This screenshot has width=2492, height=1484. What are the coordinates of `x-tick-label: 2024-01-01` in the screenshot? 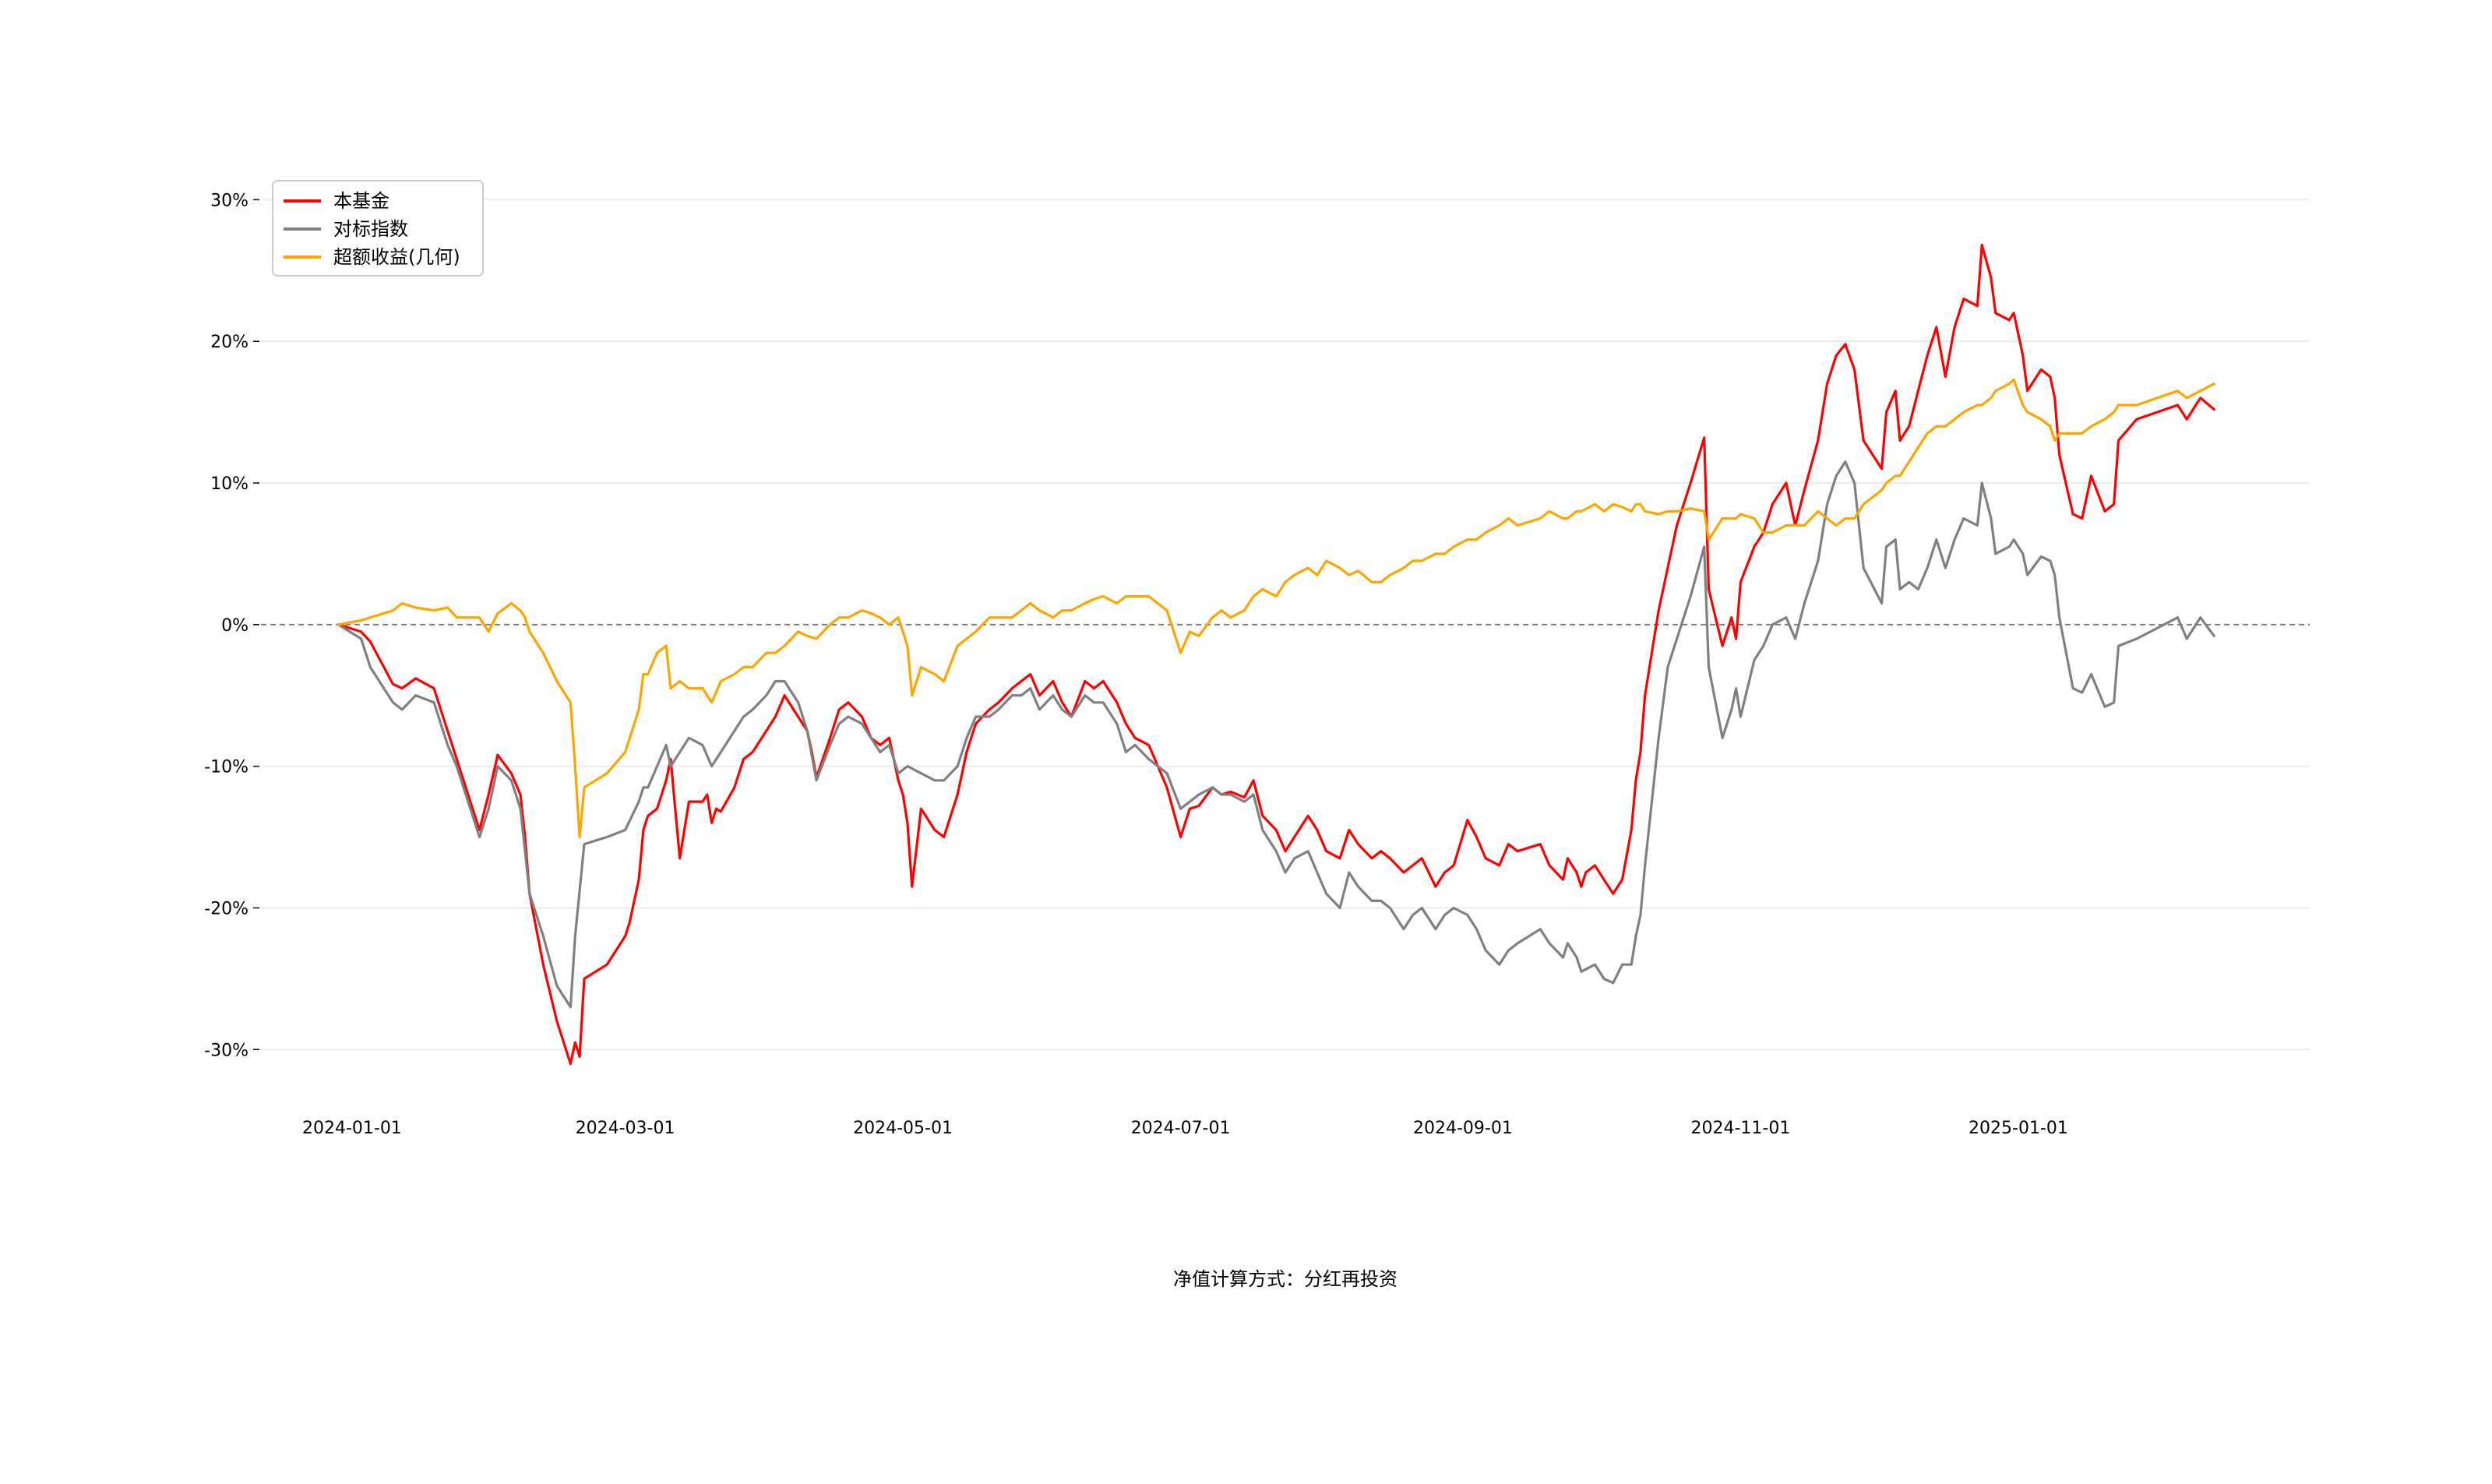 It's located at (352, 1128).